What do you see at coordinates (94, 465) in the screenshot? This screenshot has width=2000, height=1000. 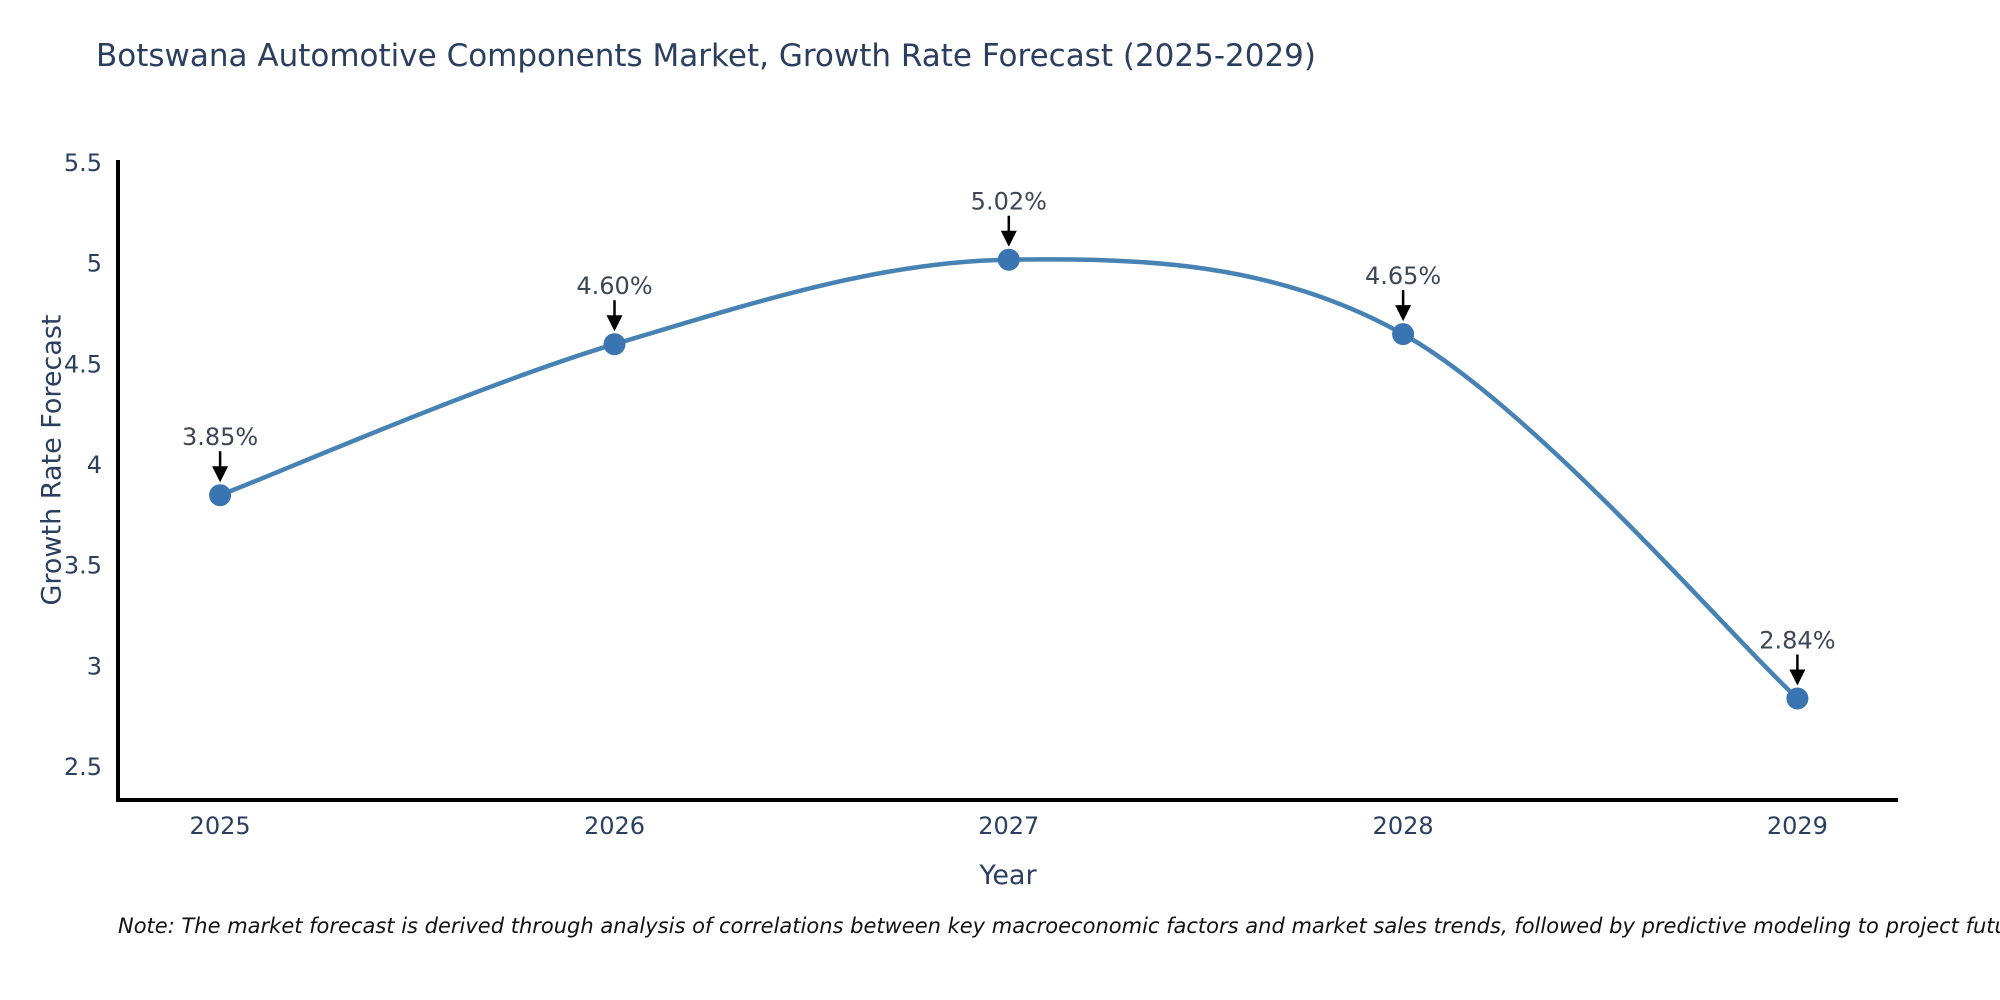 I see `y-tick-label: 4` at bounding box center [94, 465].